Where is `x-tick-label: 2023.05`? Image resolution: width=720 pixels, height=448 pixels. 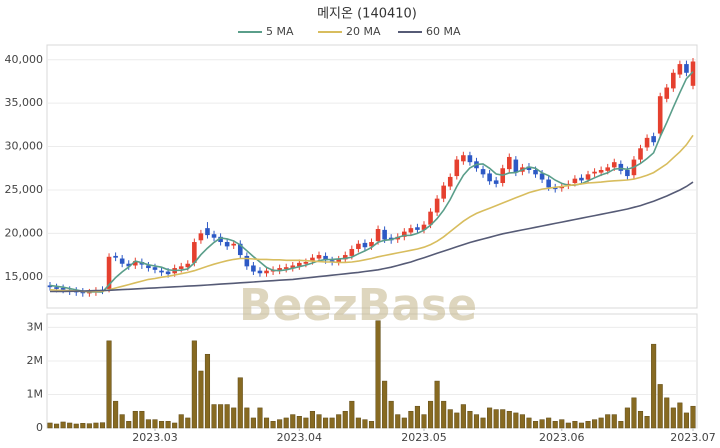 x-tick-label: 2023.05 is located at coordinates (424, 437).